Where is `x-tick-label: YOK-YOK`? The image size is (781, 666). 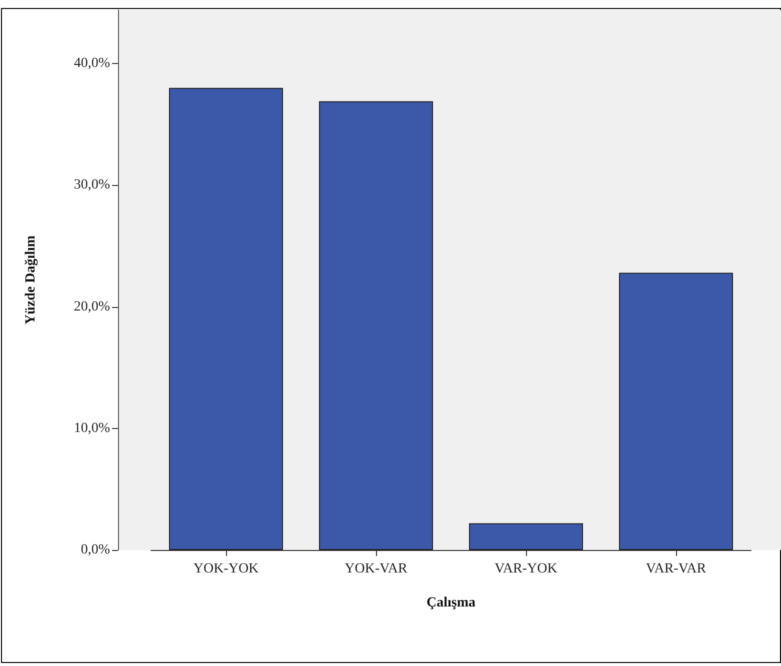
x-tick-label: YOK-YOK is located at coordinates (226, 569).